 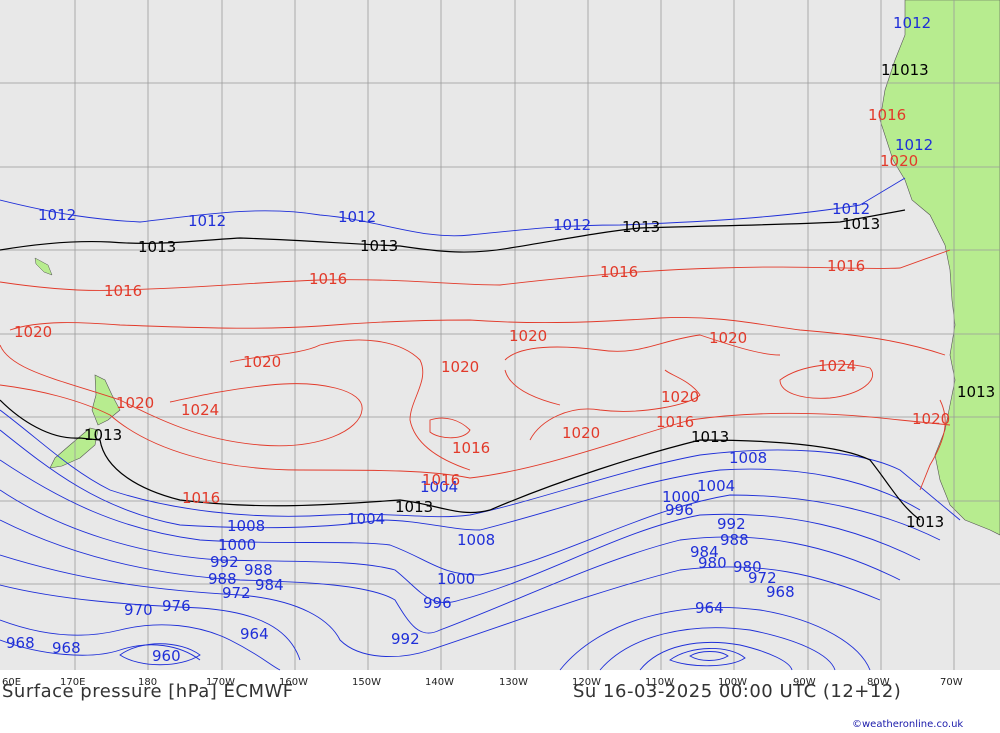 What do you see at coordinates (704, 552) in the screenshot?
I see `label-984: 984` at bounding box center [704, 552].